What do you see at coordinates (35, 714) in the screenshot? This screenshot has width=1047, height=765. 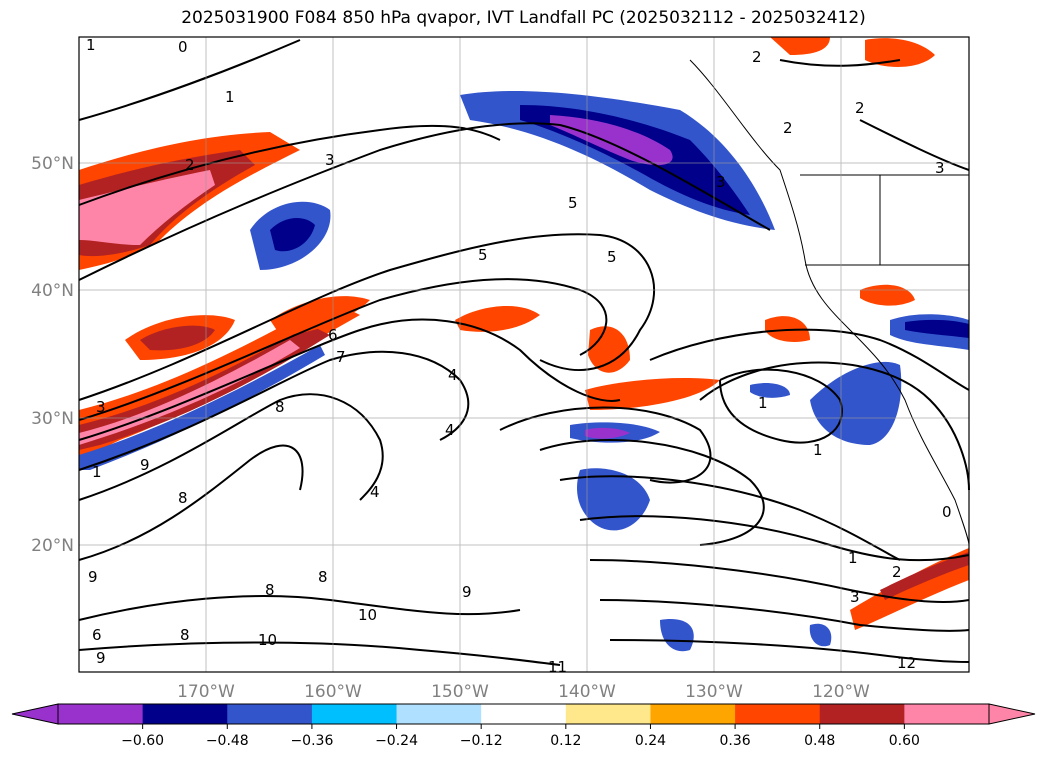 I see `colorbar-extend-min` at bounding box center [35, 714].